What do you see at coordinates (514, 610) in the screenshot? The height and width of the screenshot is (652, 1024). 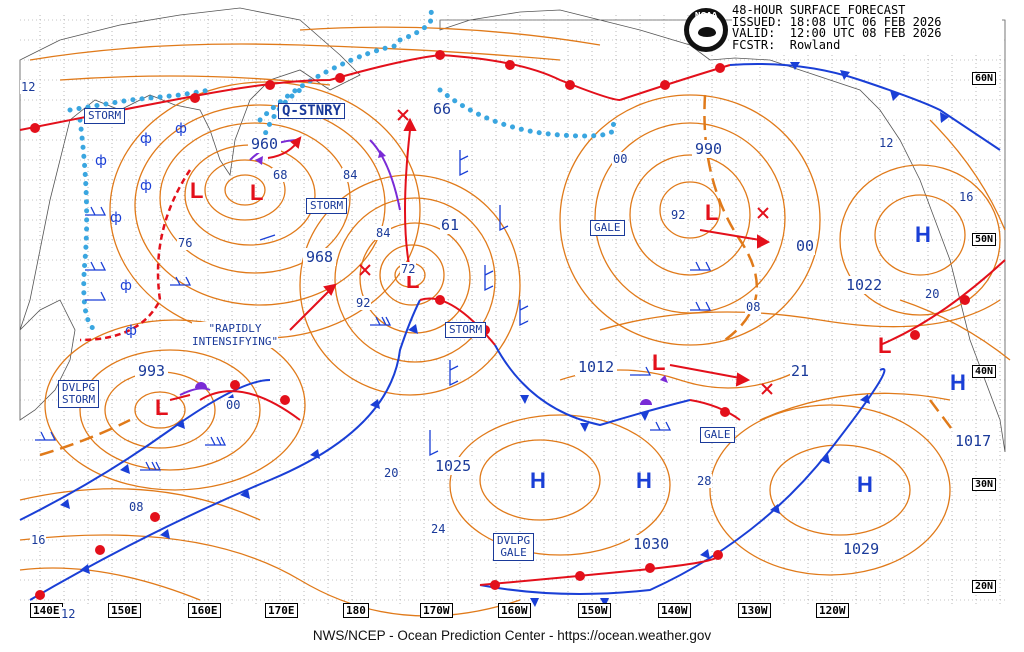 I see `longitude-label: 160W` at bounding box center [514, 610].